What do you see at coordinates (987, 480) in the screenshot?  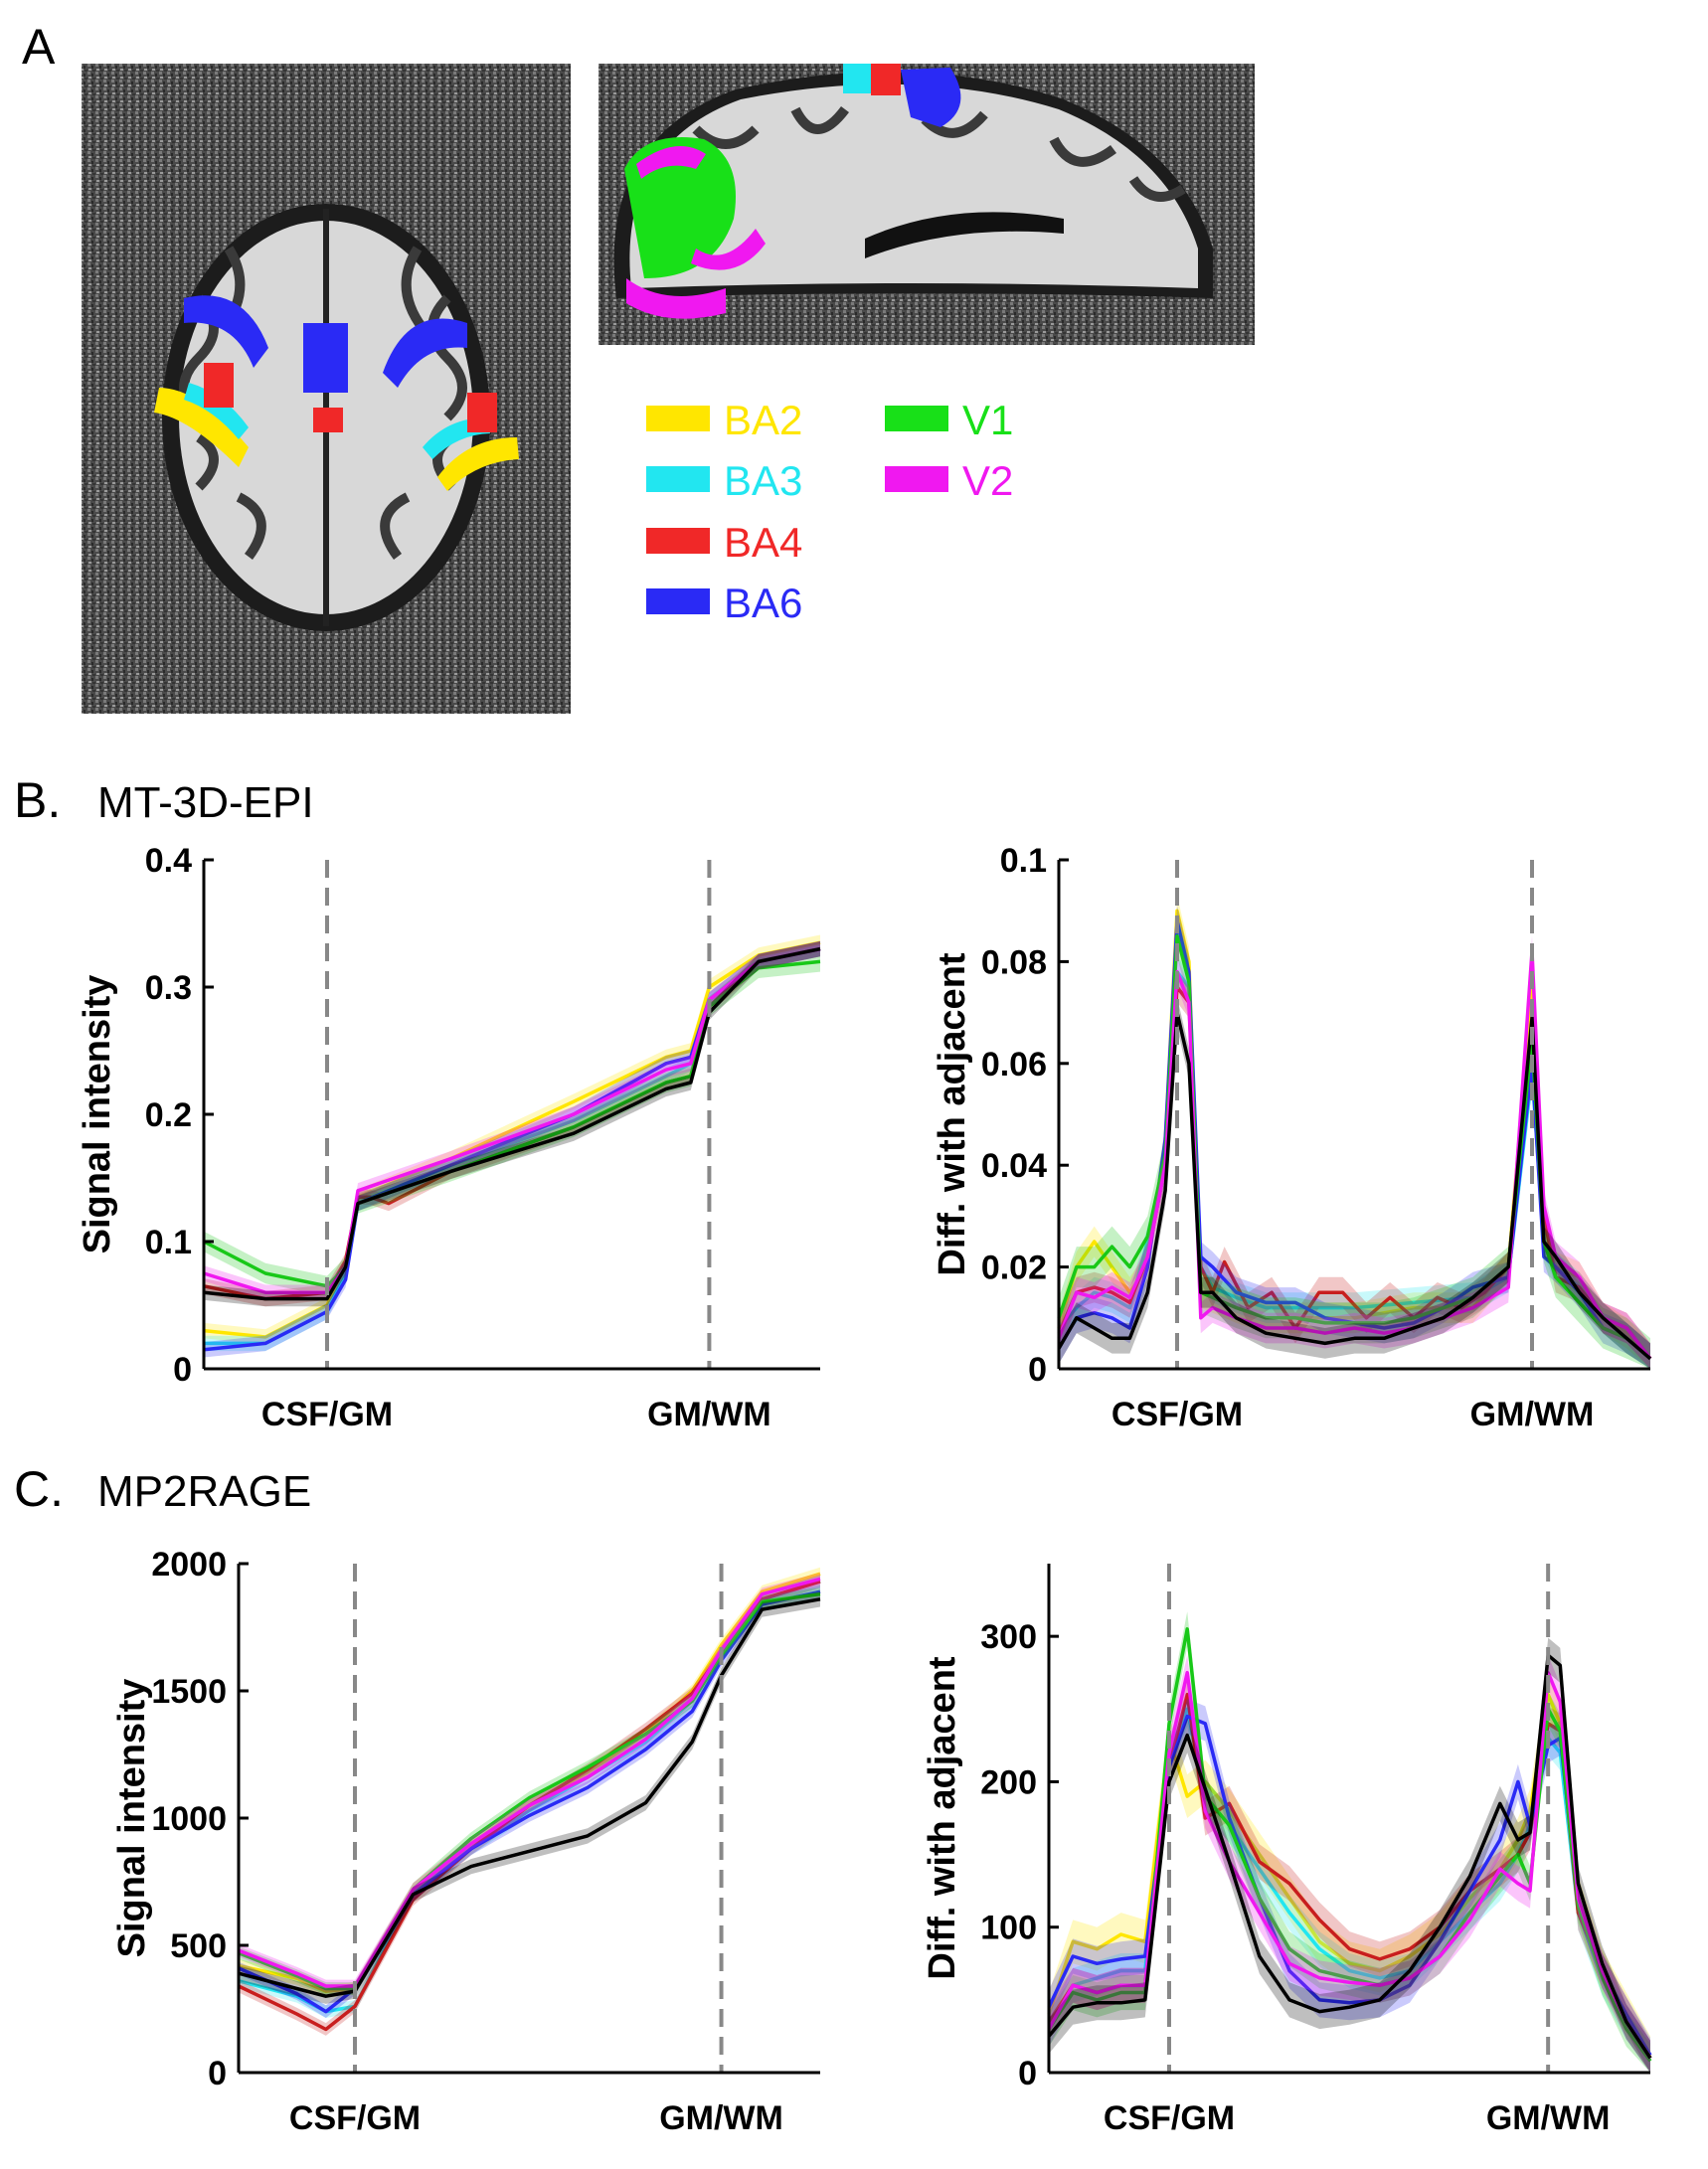 I see `legend-label: V2` at bounding box center [987, 480].